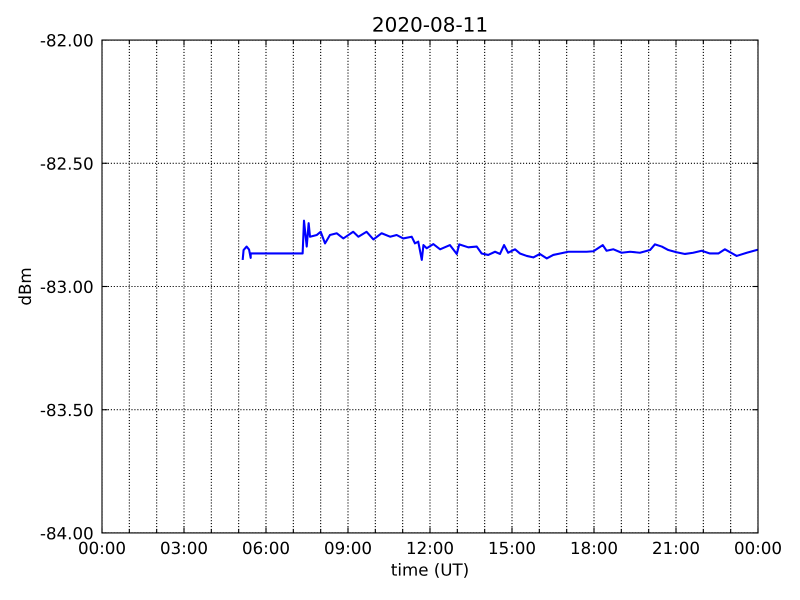 The height and width of the screenshot is (600, 800). Describe the element at coordinates (512, 548) in the screenshot. I see `x-tick-label: 15:00` at that location.